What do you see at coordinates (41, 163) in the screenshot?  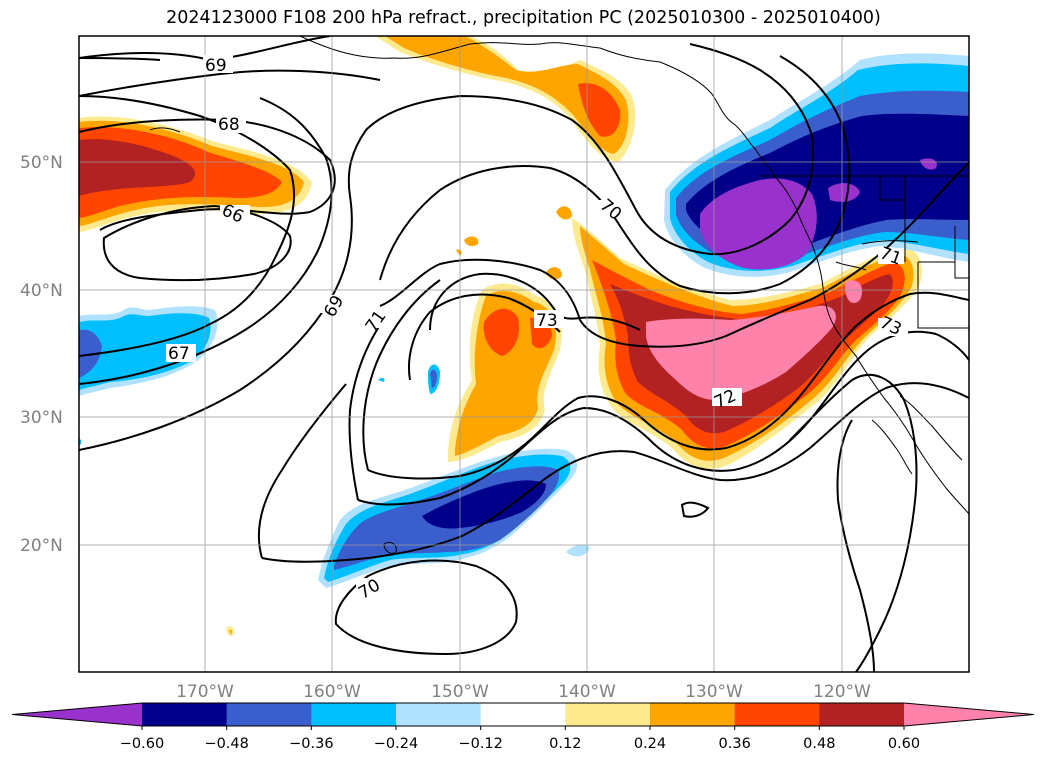 I see `lat-label: 50°N` at bounding box center [41, 163].